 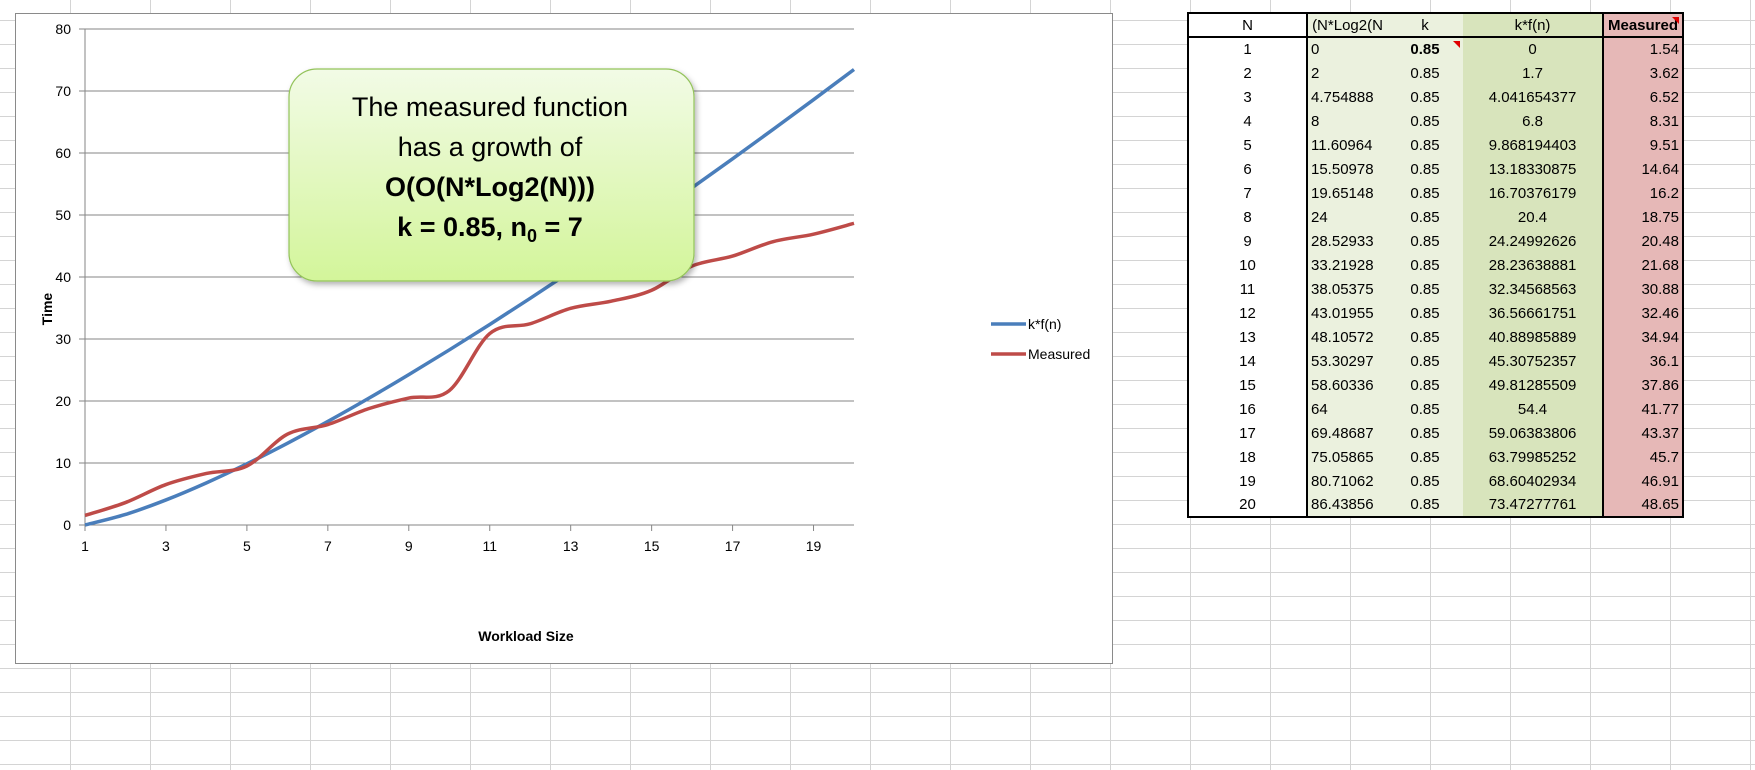 I want to click on cell-measured: 9.51, so click(x=1643, y=145).